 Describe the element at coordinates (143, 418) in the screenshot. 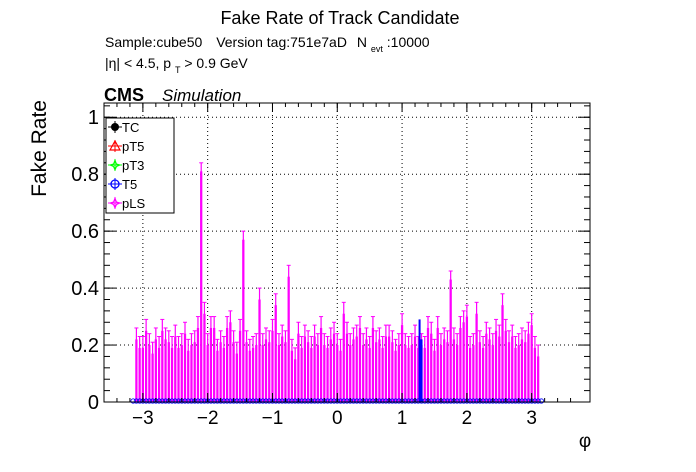

I see `x-tick-label: −3` at that location.